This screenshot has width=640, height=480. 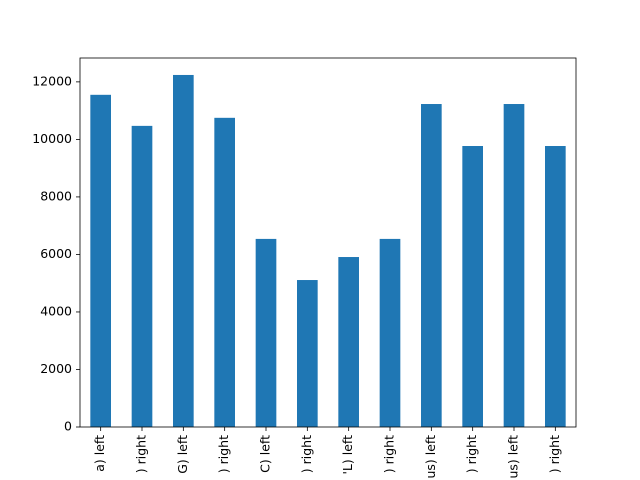 I want to click on x-tick-label: a) left, so click(x=99, y=453).